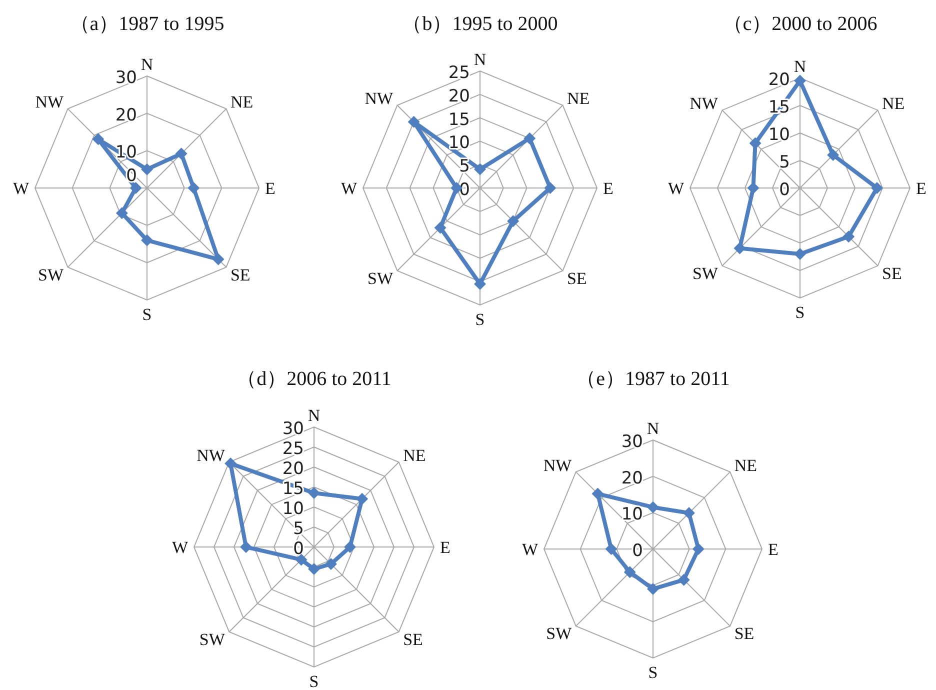 The height and width of the screenshot is (690, 936). Describe the element at coordinates (480, 24) in the screenshot. I see `chart-title: （b）1995 to 2000` at that location.